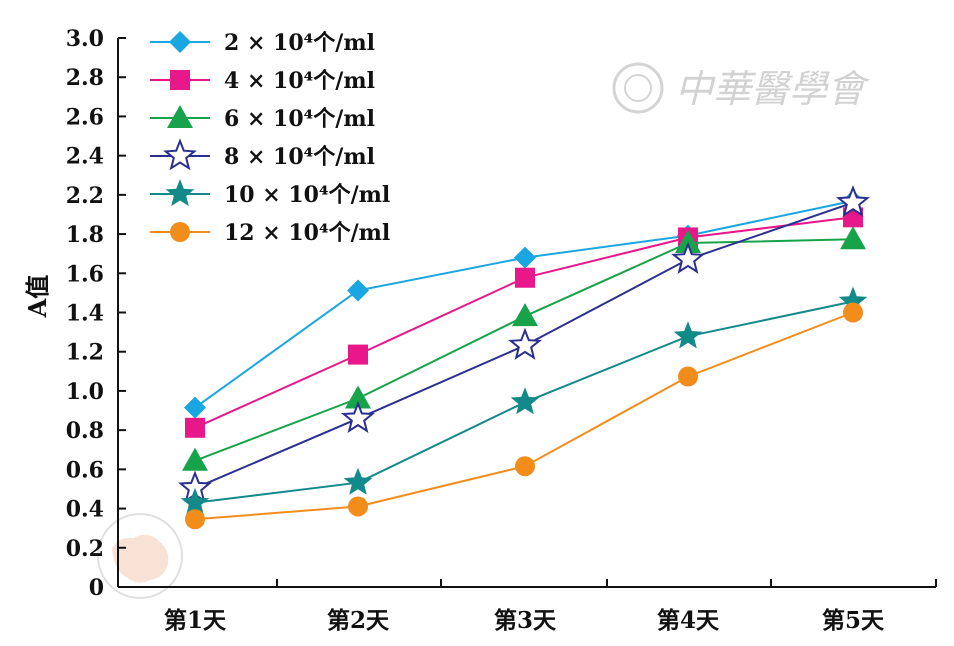 The image size is (954, 646). I want to click on y-tick-label: 0.4, so click(85, 510).